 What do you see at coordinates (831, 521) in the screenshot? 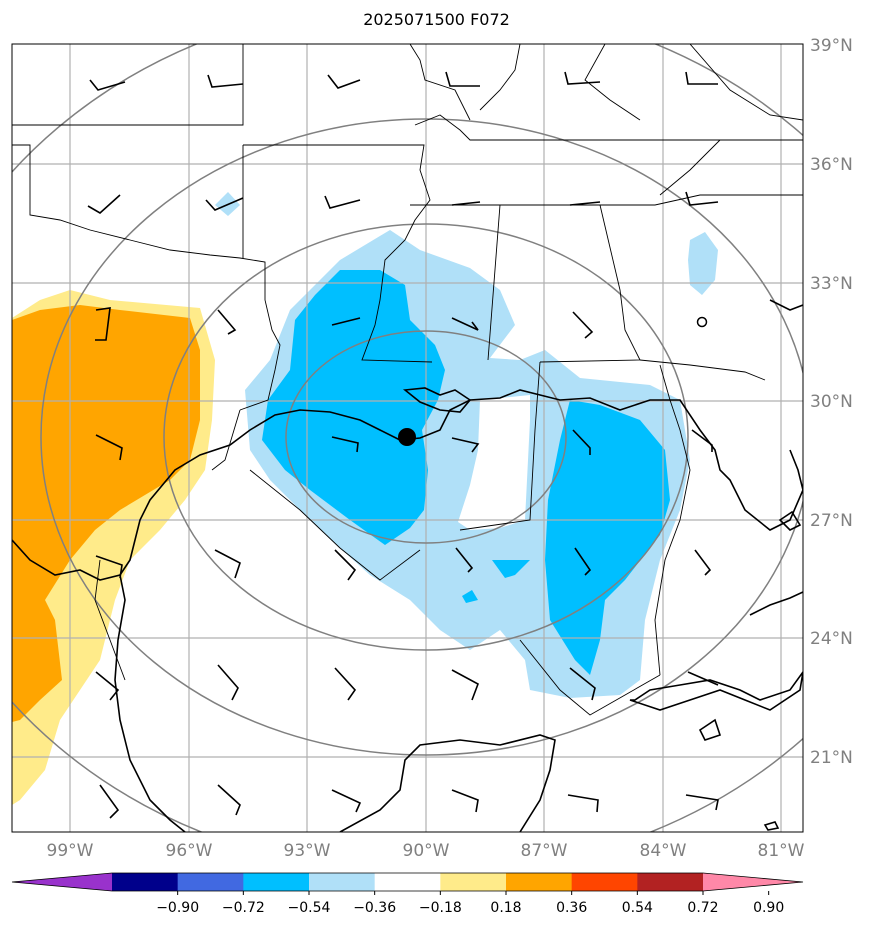
I see `lat-label: 27°N` at bounding box center [831, 521].